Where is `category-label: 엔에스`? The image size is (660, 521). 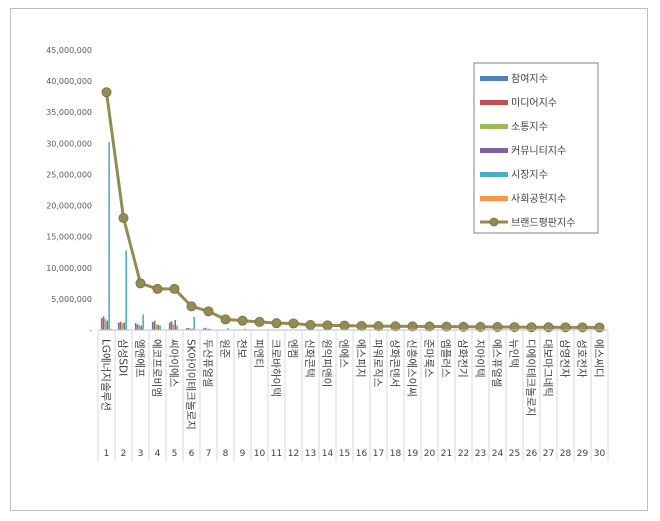
category-label: 엔에스 is located at coordinates (344, 353).